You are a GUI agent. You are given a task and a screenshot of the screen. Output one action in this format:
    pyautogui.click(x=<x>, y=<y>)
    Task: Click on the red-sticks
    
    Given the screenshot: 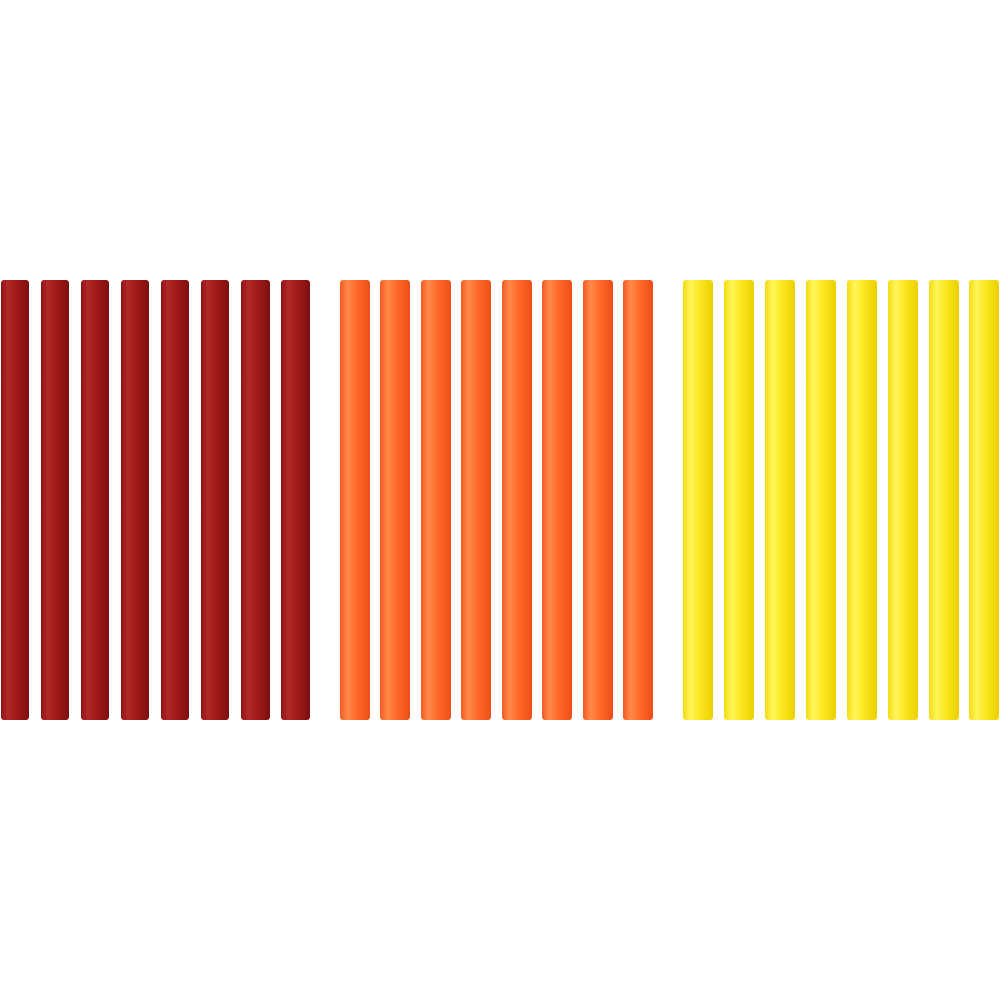 What is the action you would take?
    pyautogui.click(x=155, y=500)
    